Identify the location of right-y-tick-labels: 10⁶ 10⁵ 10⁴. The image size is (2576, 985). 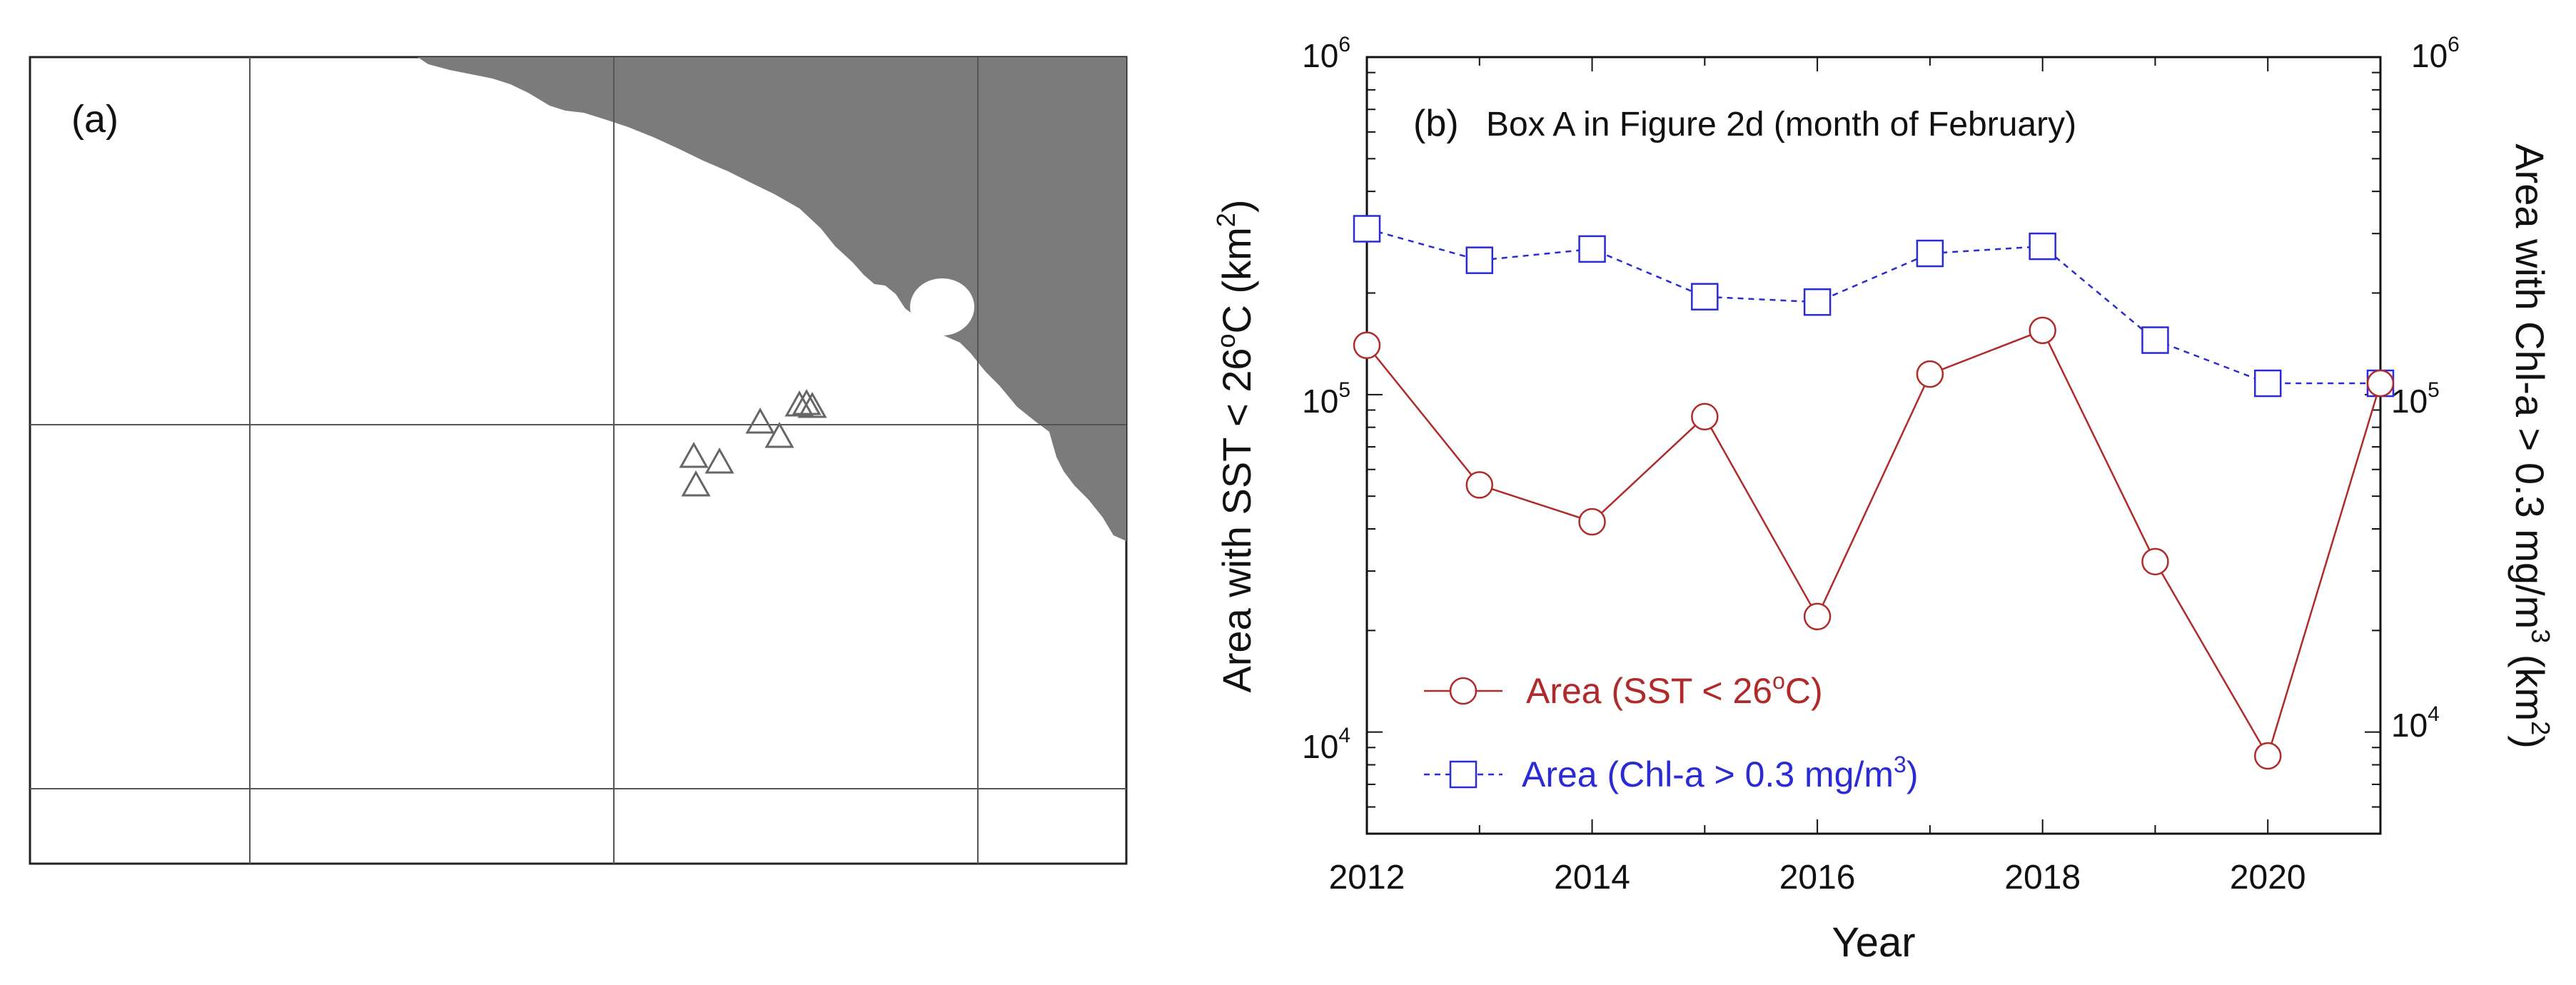
(2425, 388).